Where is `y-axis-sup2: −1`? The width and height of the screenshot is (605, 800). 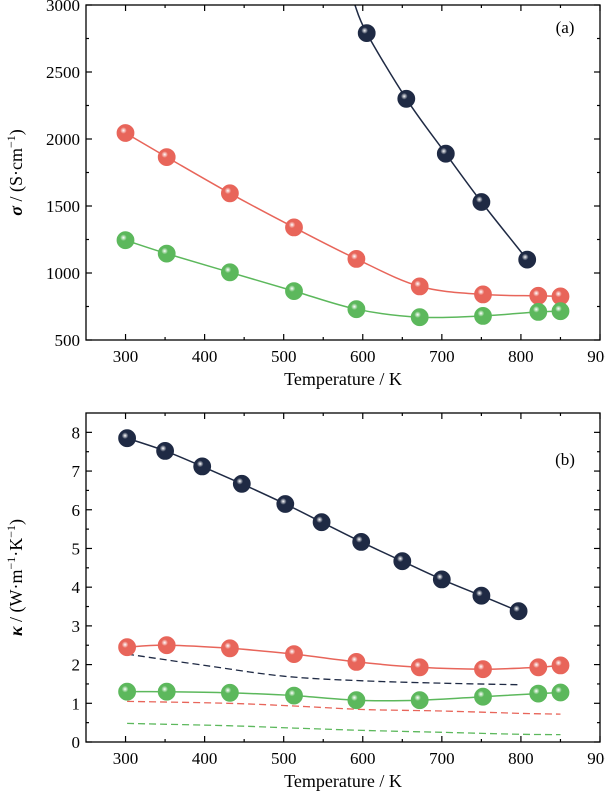
y-axis-sup2: −1 is located at coordinates (11, 531).